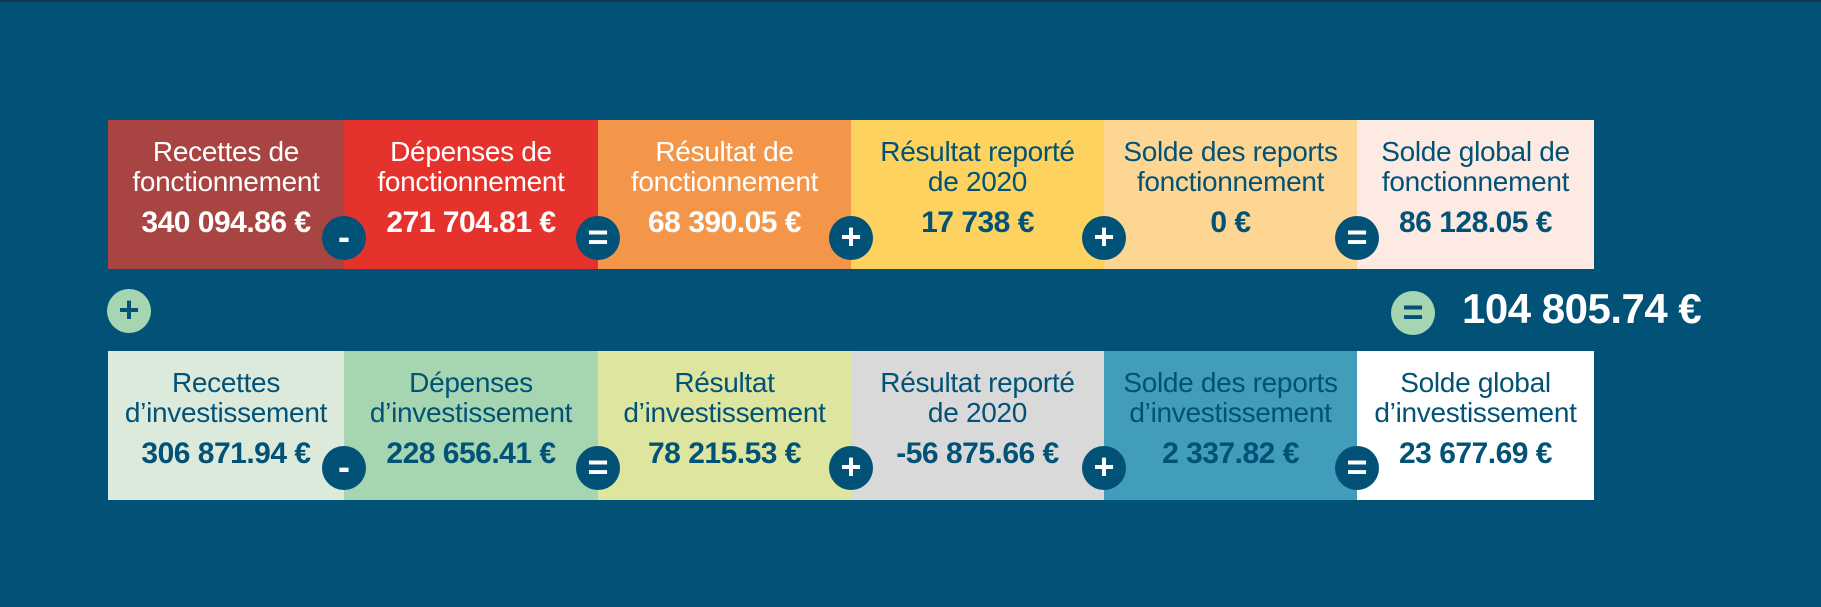  Describe the element at coordinates (471, 222) in the screenshot. I see `card-value: 271 704.81 €` at that location.